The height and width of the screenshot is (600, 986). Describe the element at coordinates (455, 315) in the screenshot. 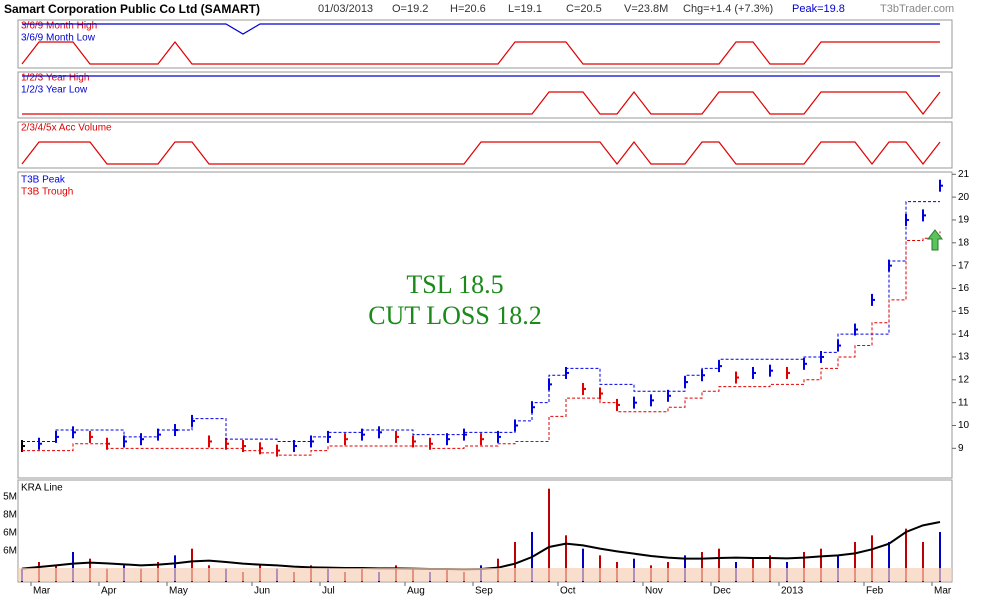

I see `annotation: CUT LOSS 18.2` at that location.